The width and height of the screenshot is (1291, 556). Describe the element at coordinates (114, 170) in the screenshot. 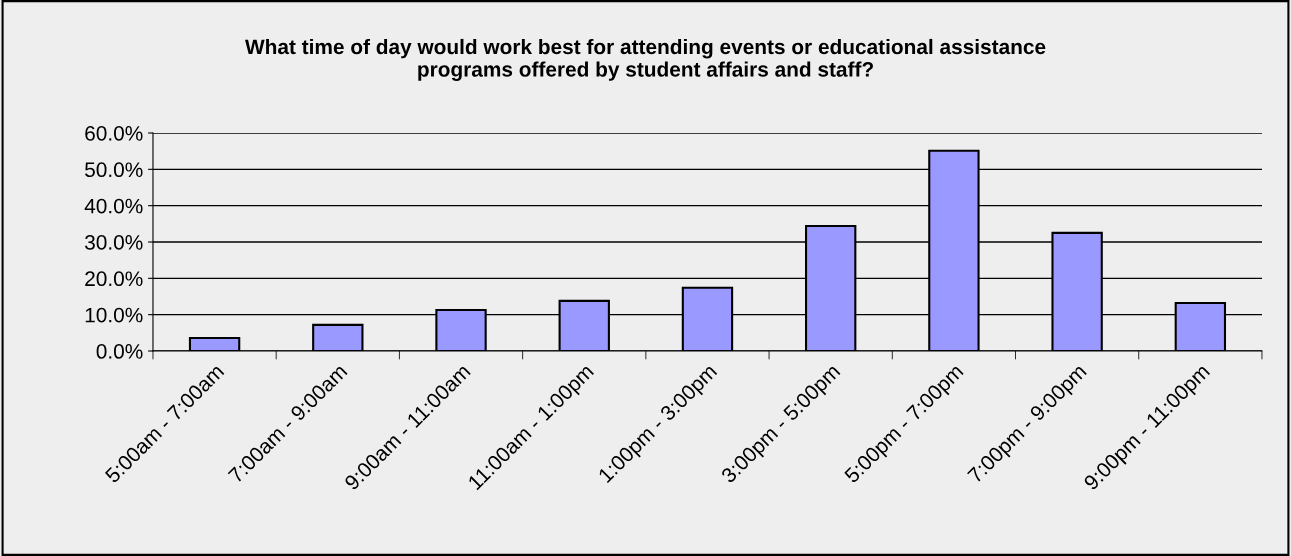

I see `y-tick-label: 50.0%` at that location.